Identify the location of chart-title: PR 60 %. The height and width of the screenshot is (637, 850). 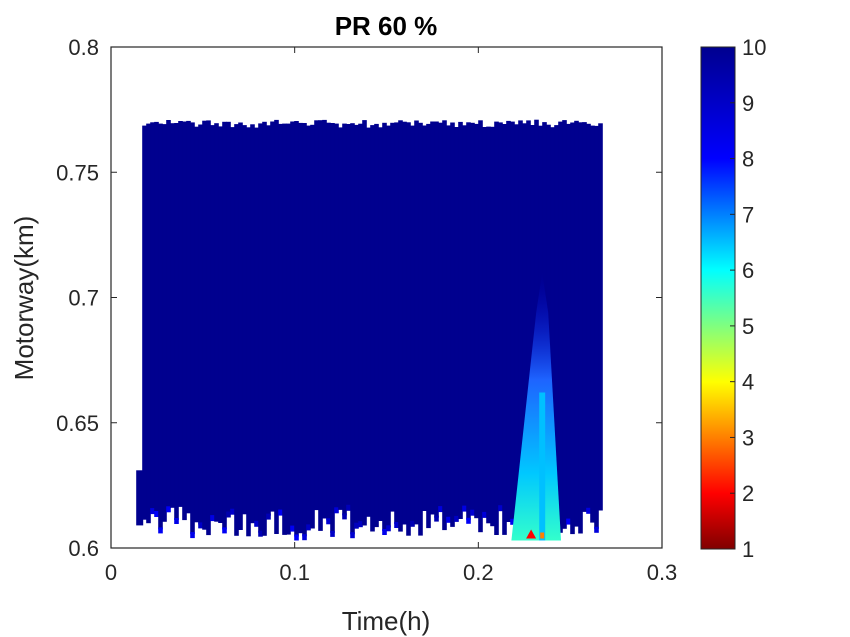
(386, 26).